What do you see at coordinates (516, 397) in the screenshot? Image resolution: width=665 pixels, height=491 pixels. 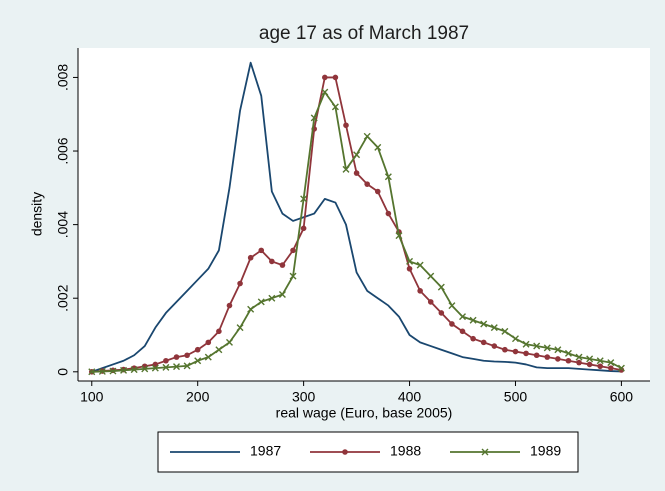 I see `x-tick-label: 500` at bounding box center [516, 397].